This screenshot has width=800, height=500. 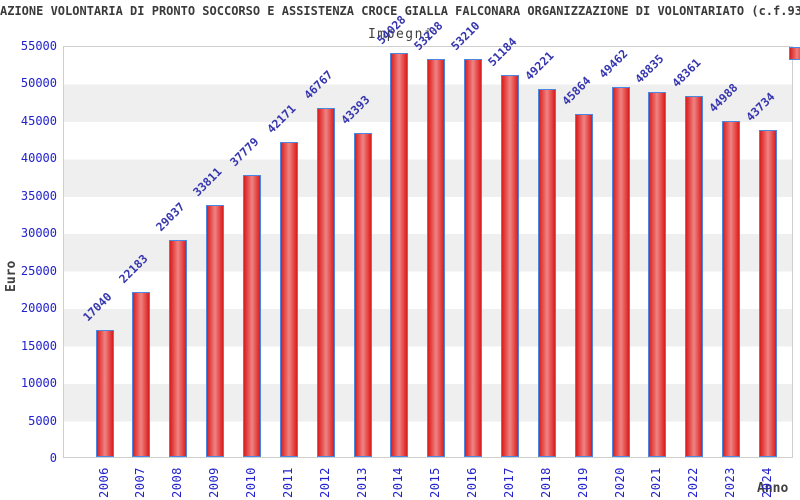 I want to click on x-tick-label: 2023, so click(x=730, y=482).